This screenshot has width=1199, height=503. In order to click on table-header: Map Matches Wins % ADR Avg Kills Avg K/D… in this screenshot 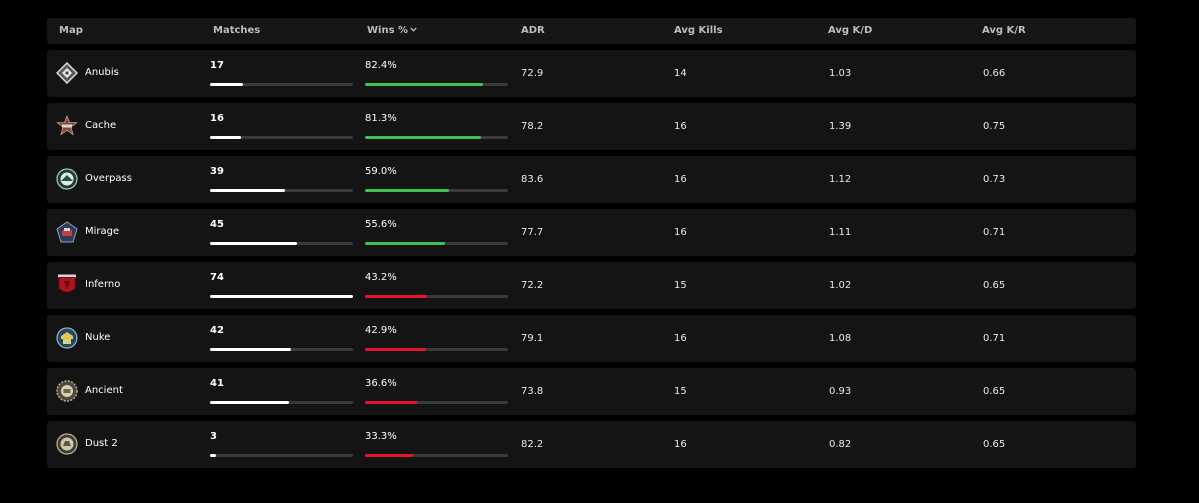, I will do `click(591, 31)`.